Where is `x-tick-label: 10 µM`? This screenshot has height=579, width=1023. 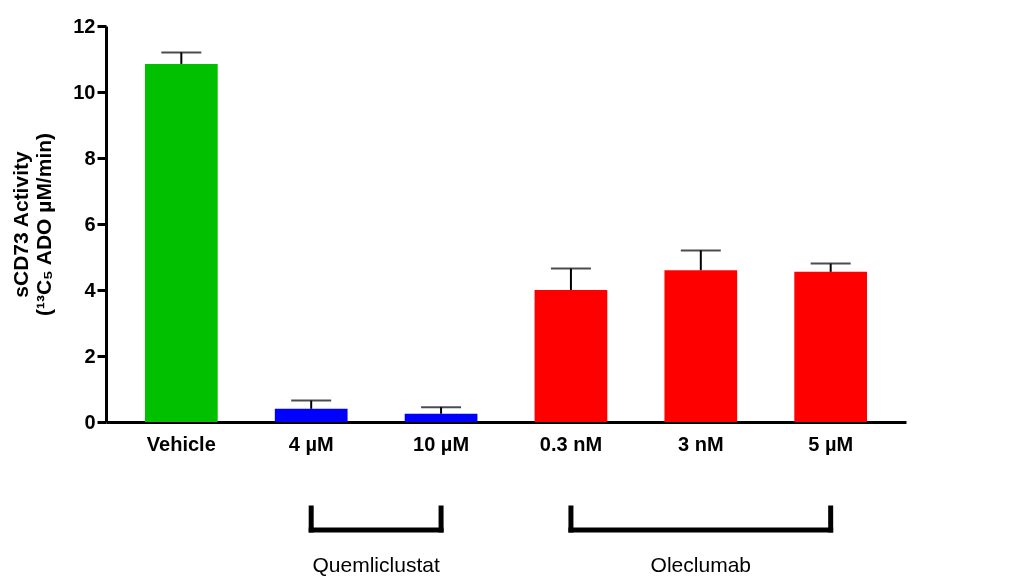
x-tick-label: 10 µM is located at coordinates (441, 443).